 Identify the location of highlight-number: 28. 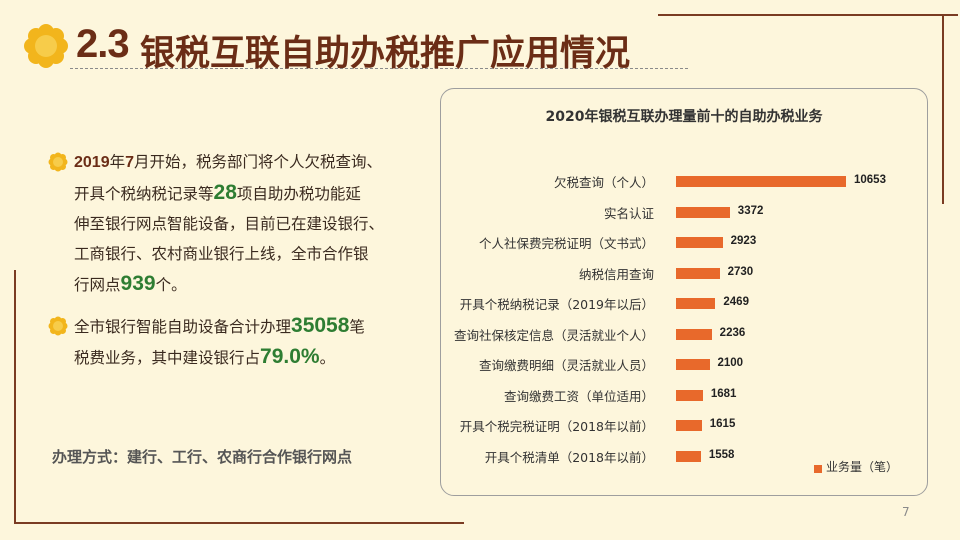
(225, 192).